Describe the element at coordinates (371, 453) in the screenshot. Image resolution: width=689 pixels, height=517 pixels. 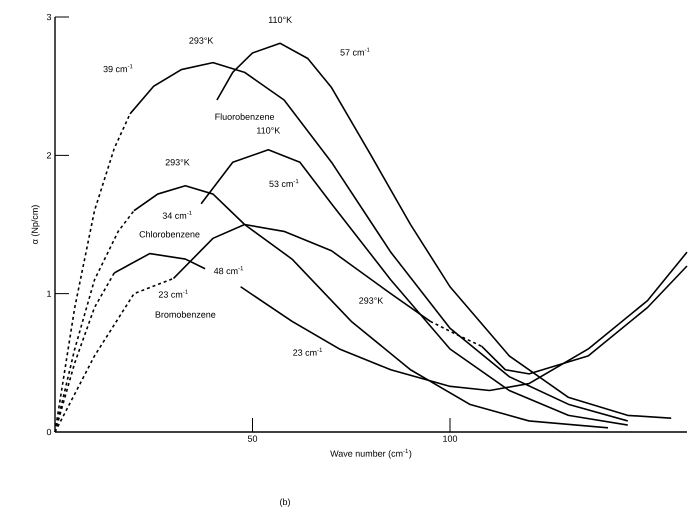
I see `x-axis-title: Wave number (cm$^{-1}$)` at that location.